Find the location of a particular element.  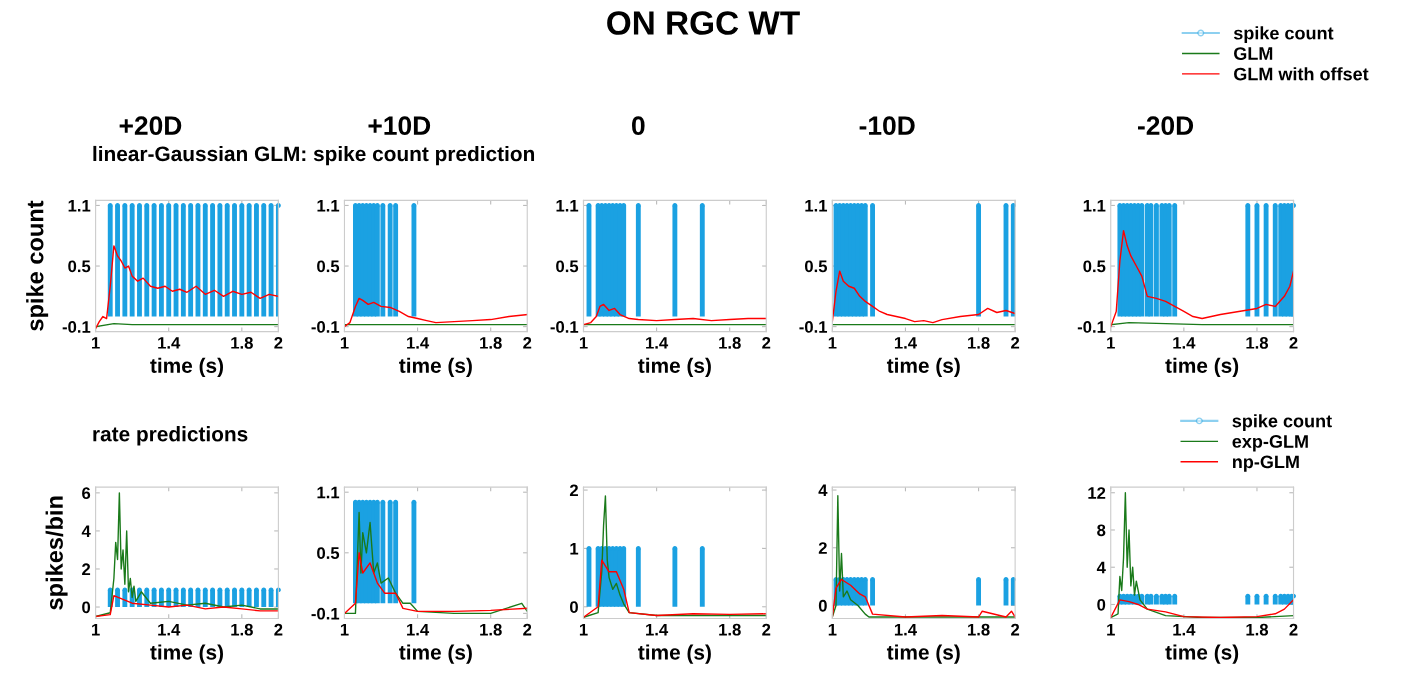

y-tick-label: 8 is located at coordinates (1101, 530).